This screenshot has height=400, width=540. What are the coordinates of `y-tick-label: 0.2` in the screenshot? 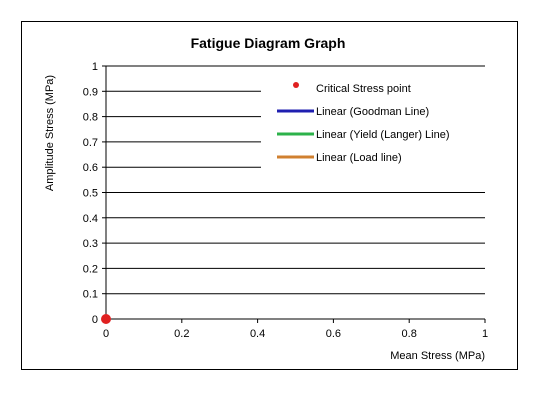 It's located at (90, 269).